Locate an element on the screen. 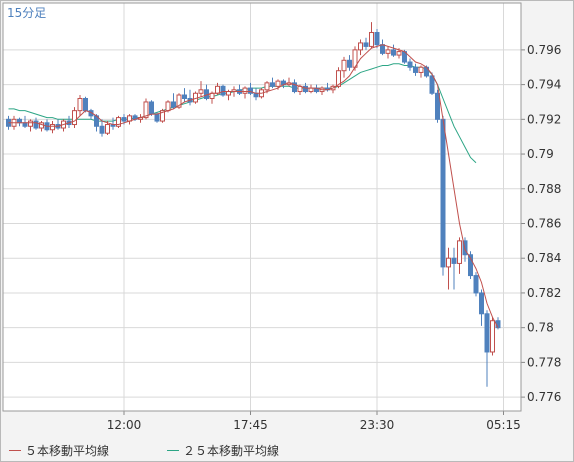 Image resolution: width=574 pixels, height=462 pixels. x-tick-label: 05:15 is located at coordinates (503, 425).